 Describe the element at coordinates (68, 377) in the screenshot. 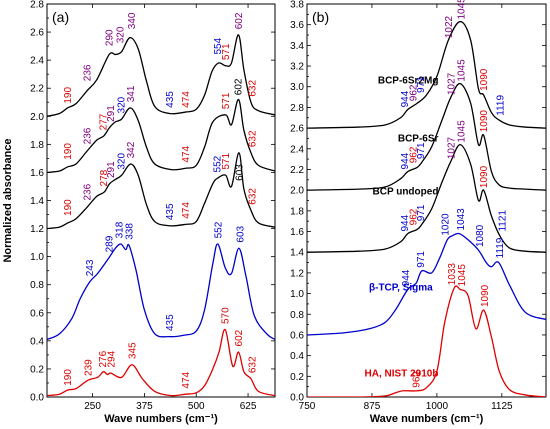

I see `peak-label: 190` at that location.